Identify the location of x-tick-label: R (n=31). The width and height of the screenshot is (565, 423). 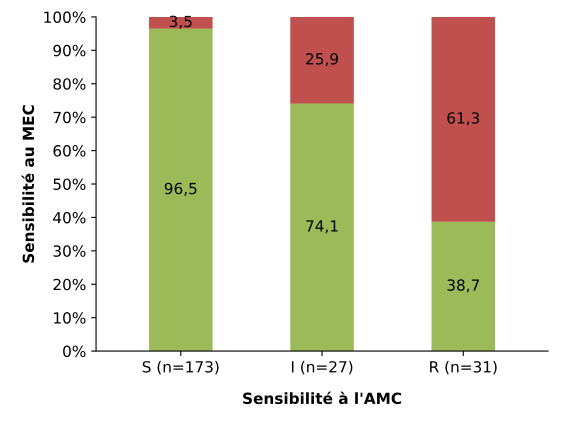
(463, 367).